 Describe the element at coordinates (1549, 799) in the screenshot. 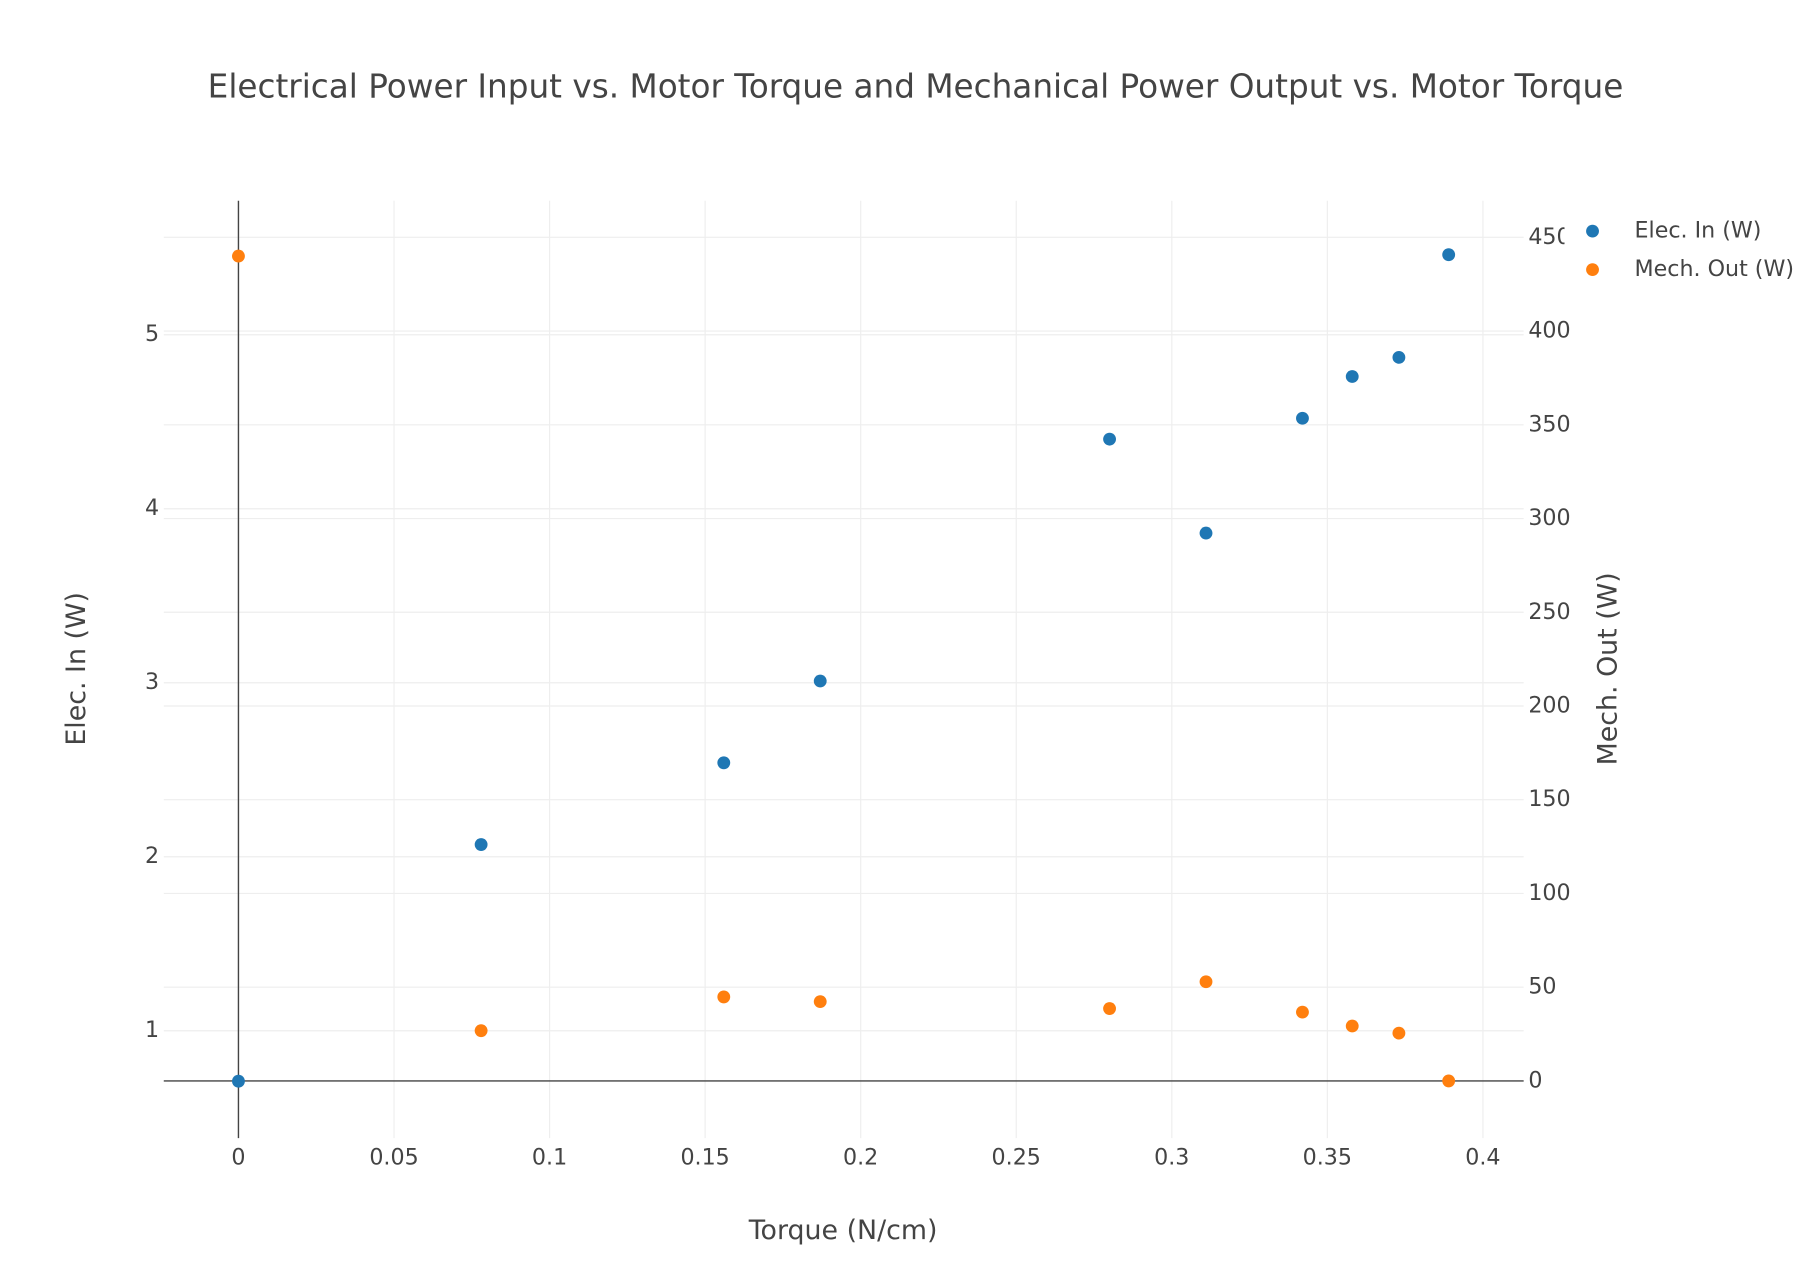

I see `y2-tick-label: 150` at that location.